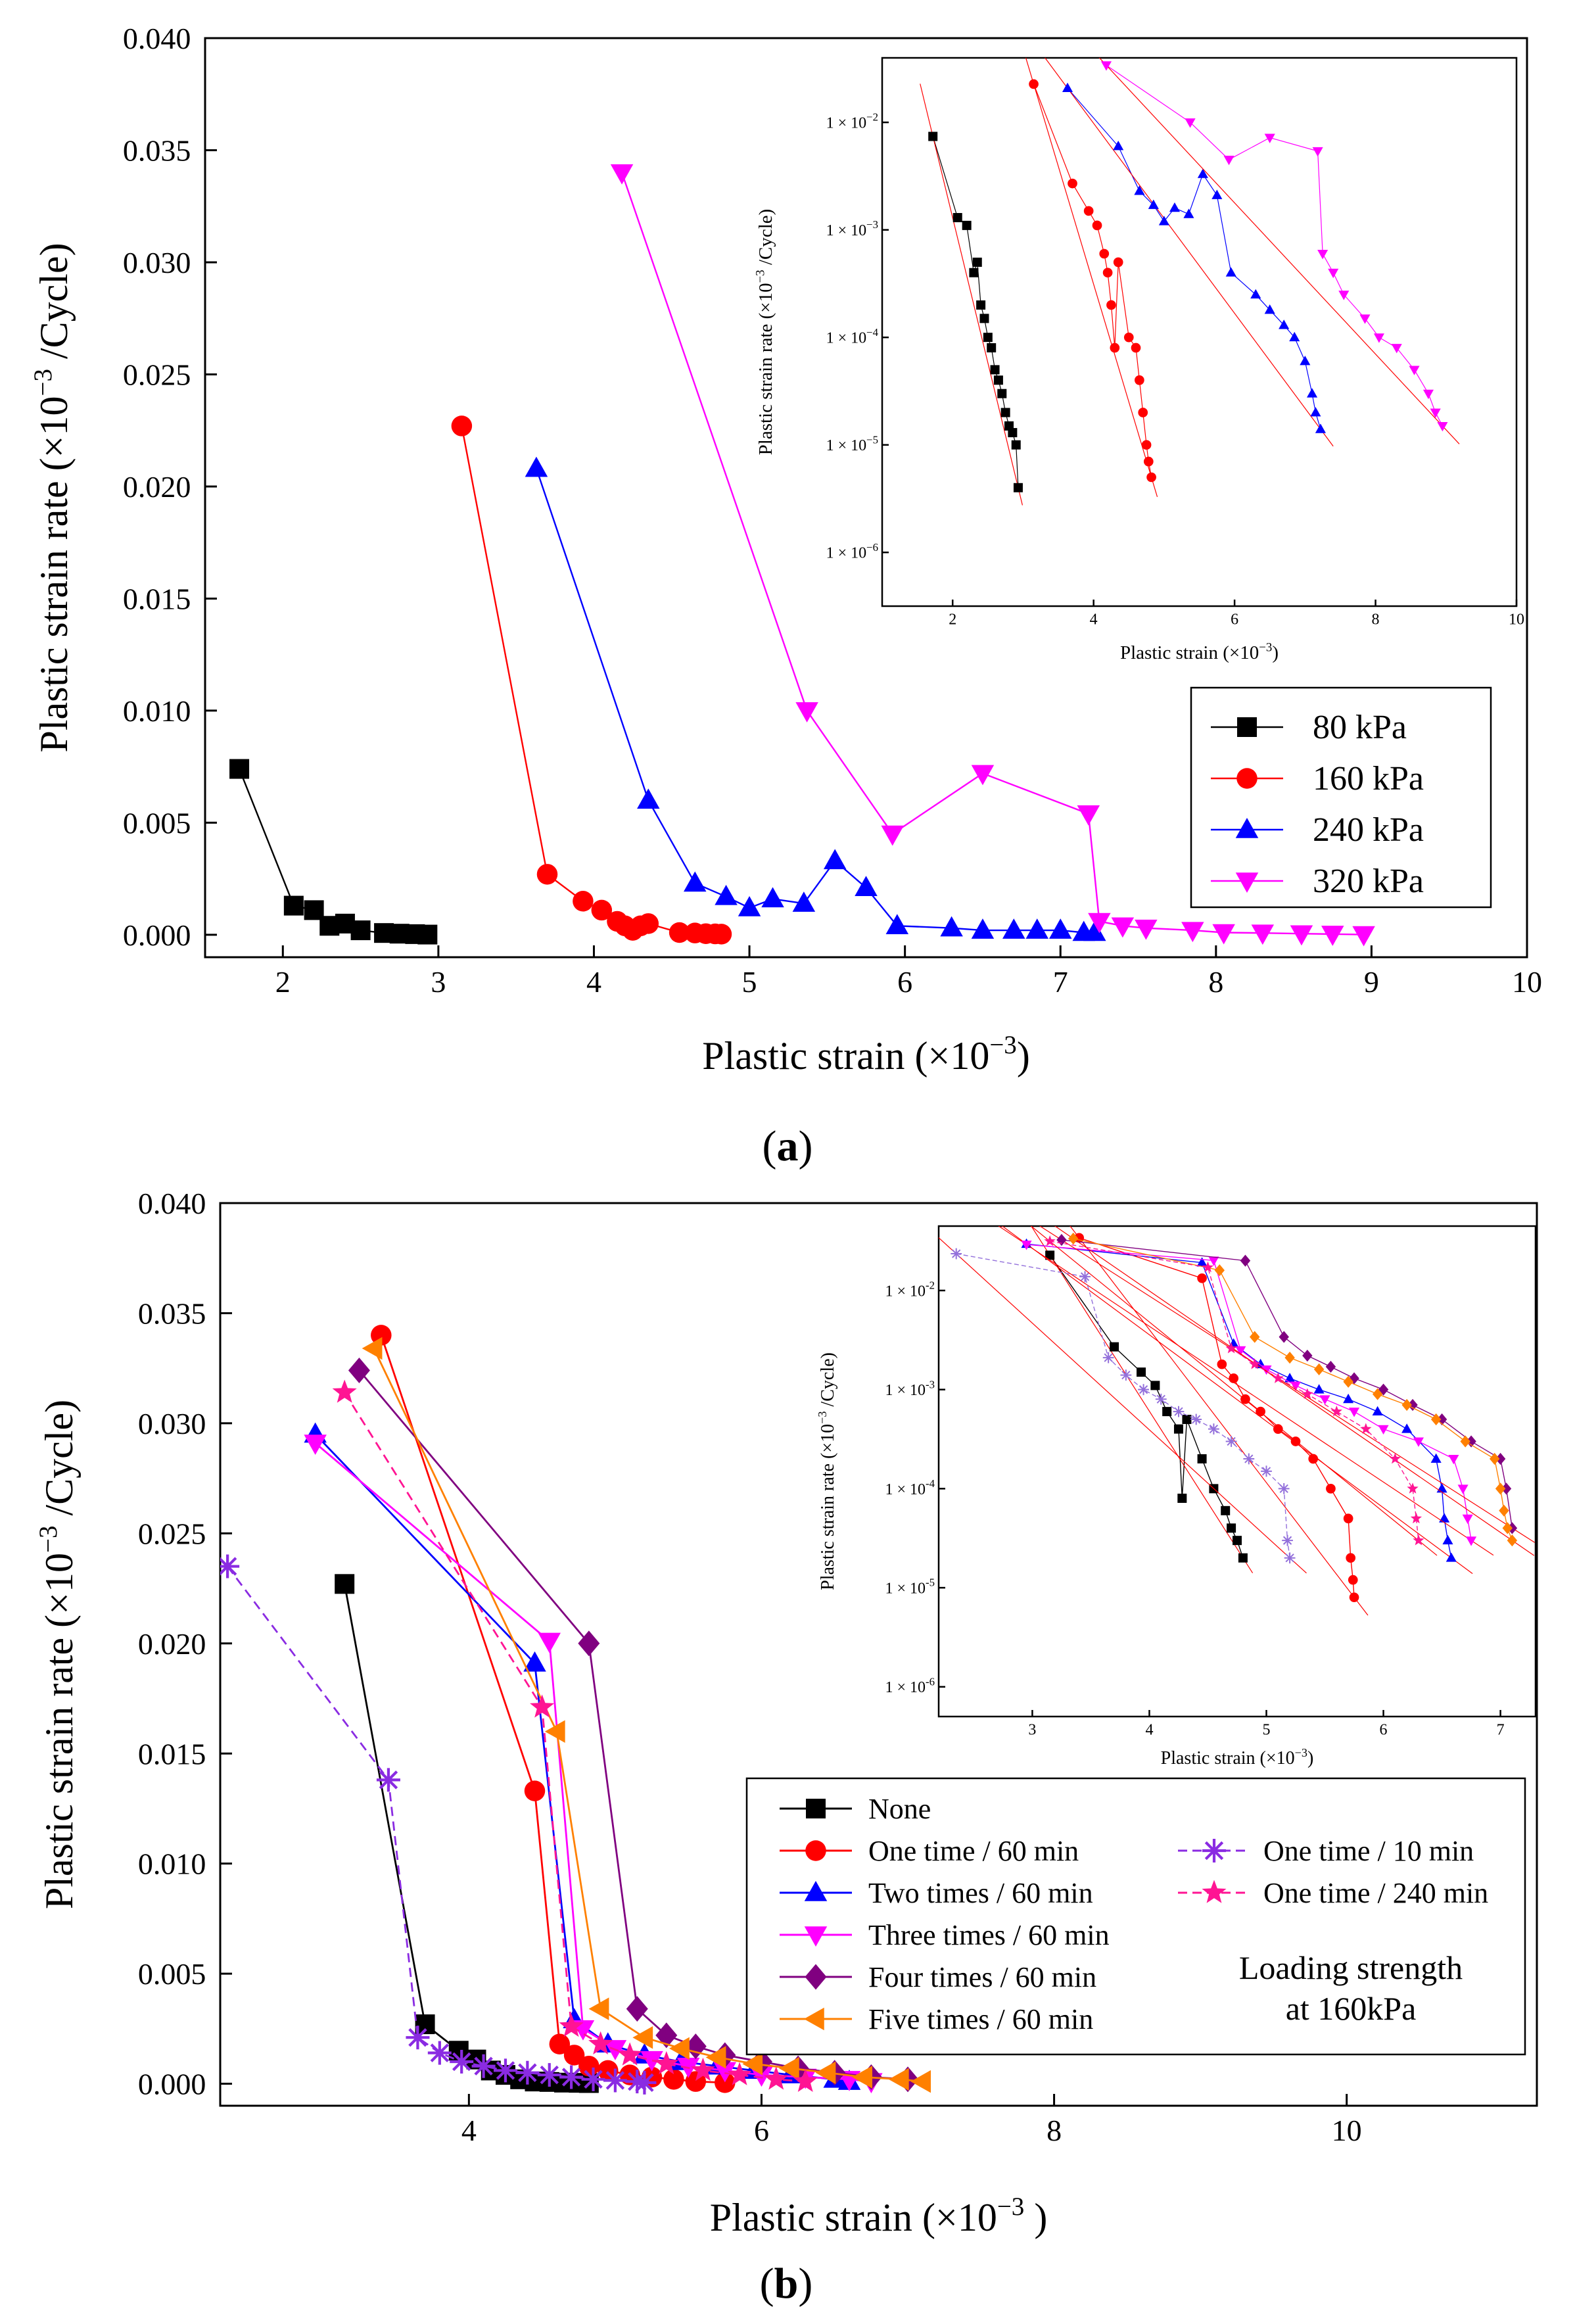 The image size is (1575, 2324). I want to click on x-tick-label: 2, so click(283, 982).